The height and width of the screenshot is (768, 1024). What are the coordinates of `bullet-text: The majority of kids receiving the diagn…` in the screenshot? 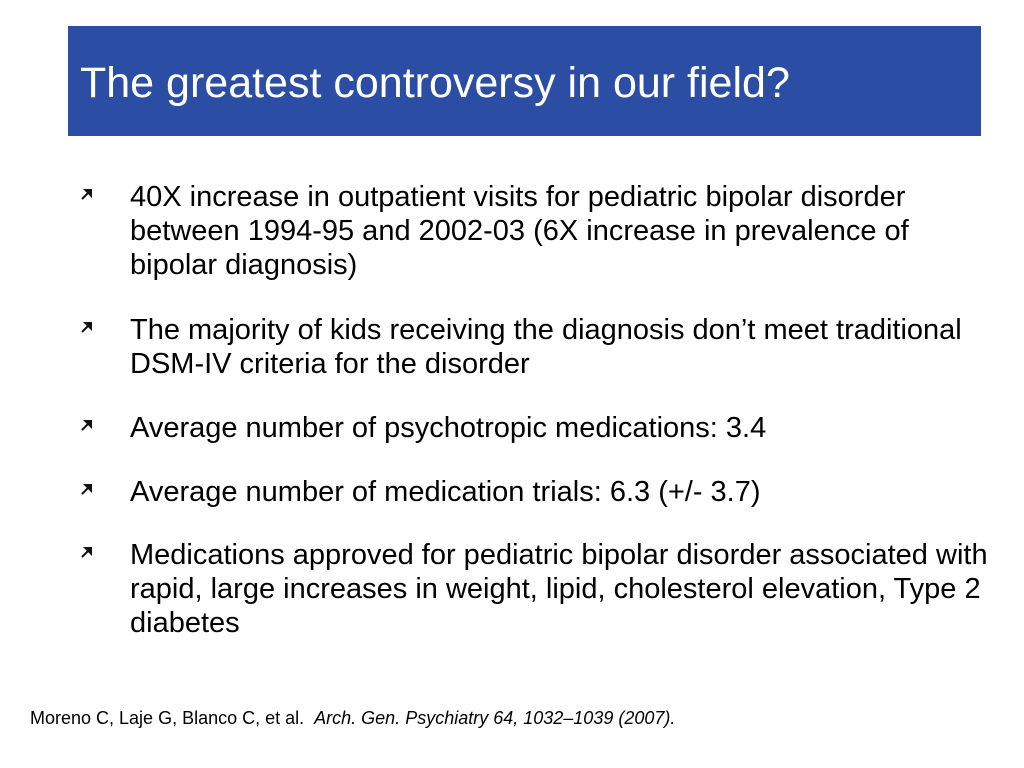 It's located at (546, 347).